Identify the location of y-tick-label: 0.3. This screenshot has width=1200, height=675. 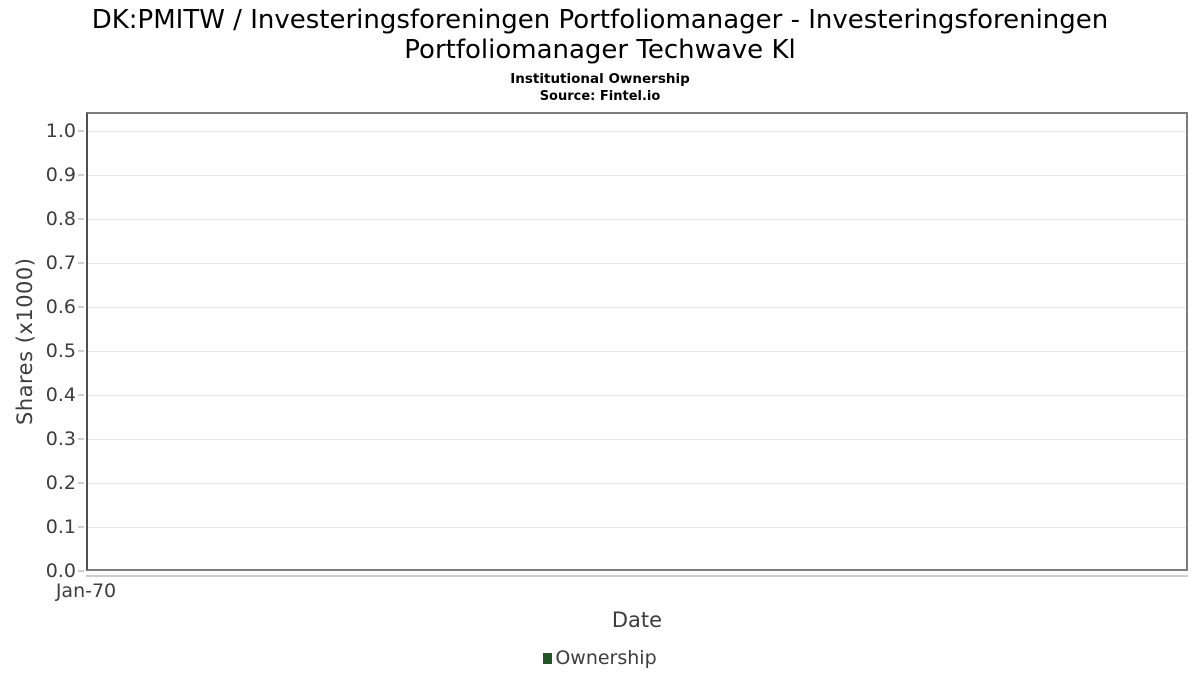
(60, 439).